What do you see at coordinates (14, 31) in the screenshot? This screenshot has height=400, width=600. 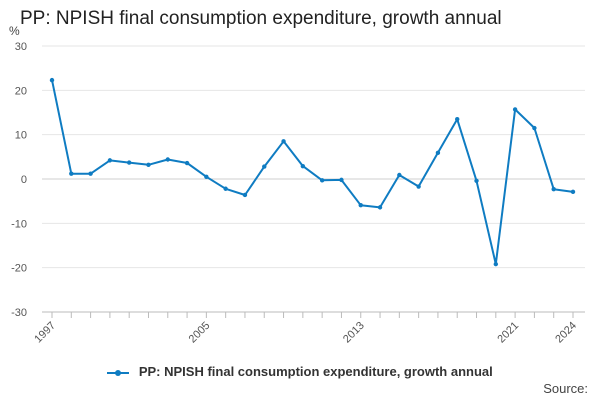 I see `y-axis-unit-label: %` at bounding box center [14, 31].